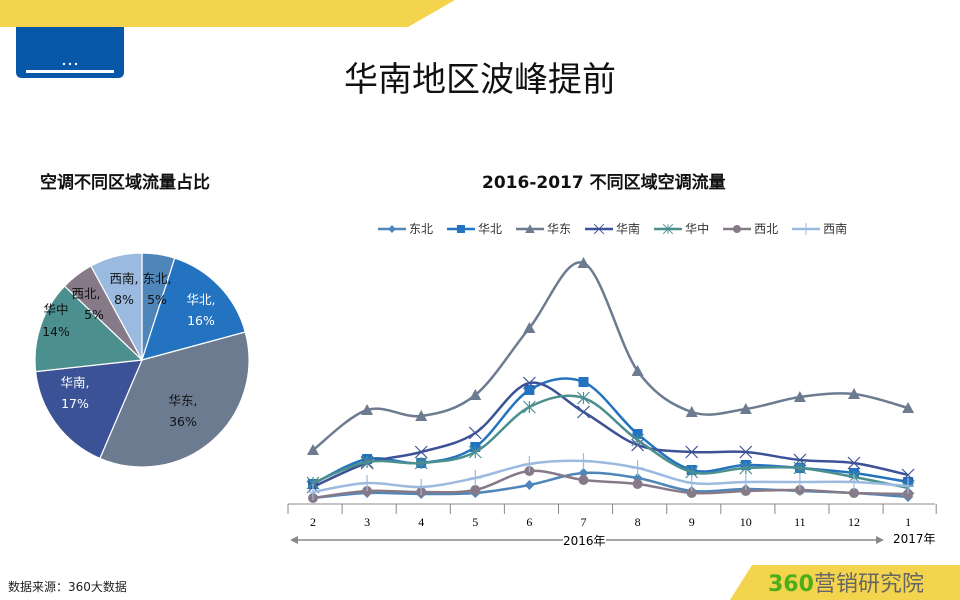 The image size is (960, 600). I want to click on x-tick-label: 5, so click(475, 522).